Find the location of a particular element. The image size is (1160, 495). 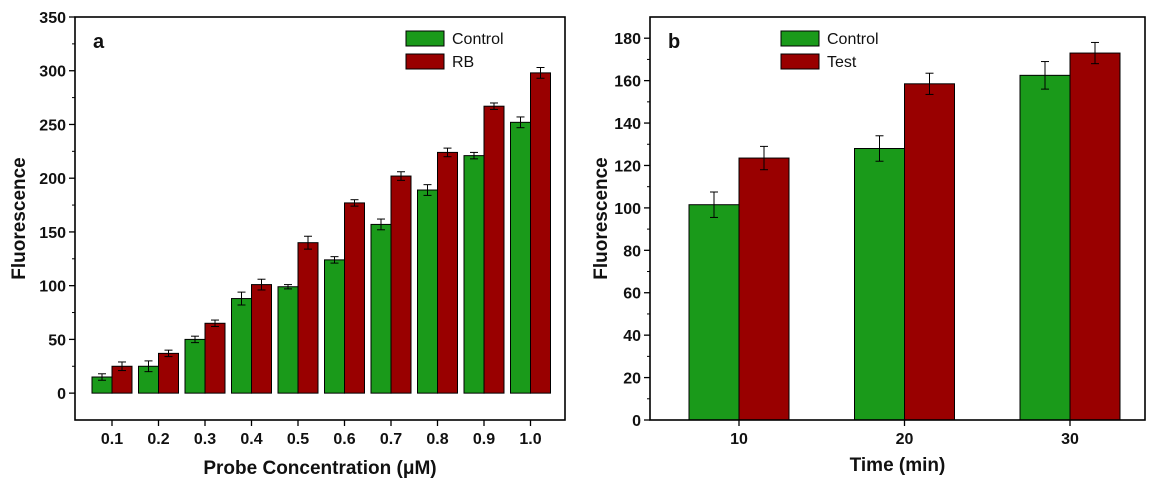

y-tick-label: 350 is located at coordinates (52, 18).